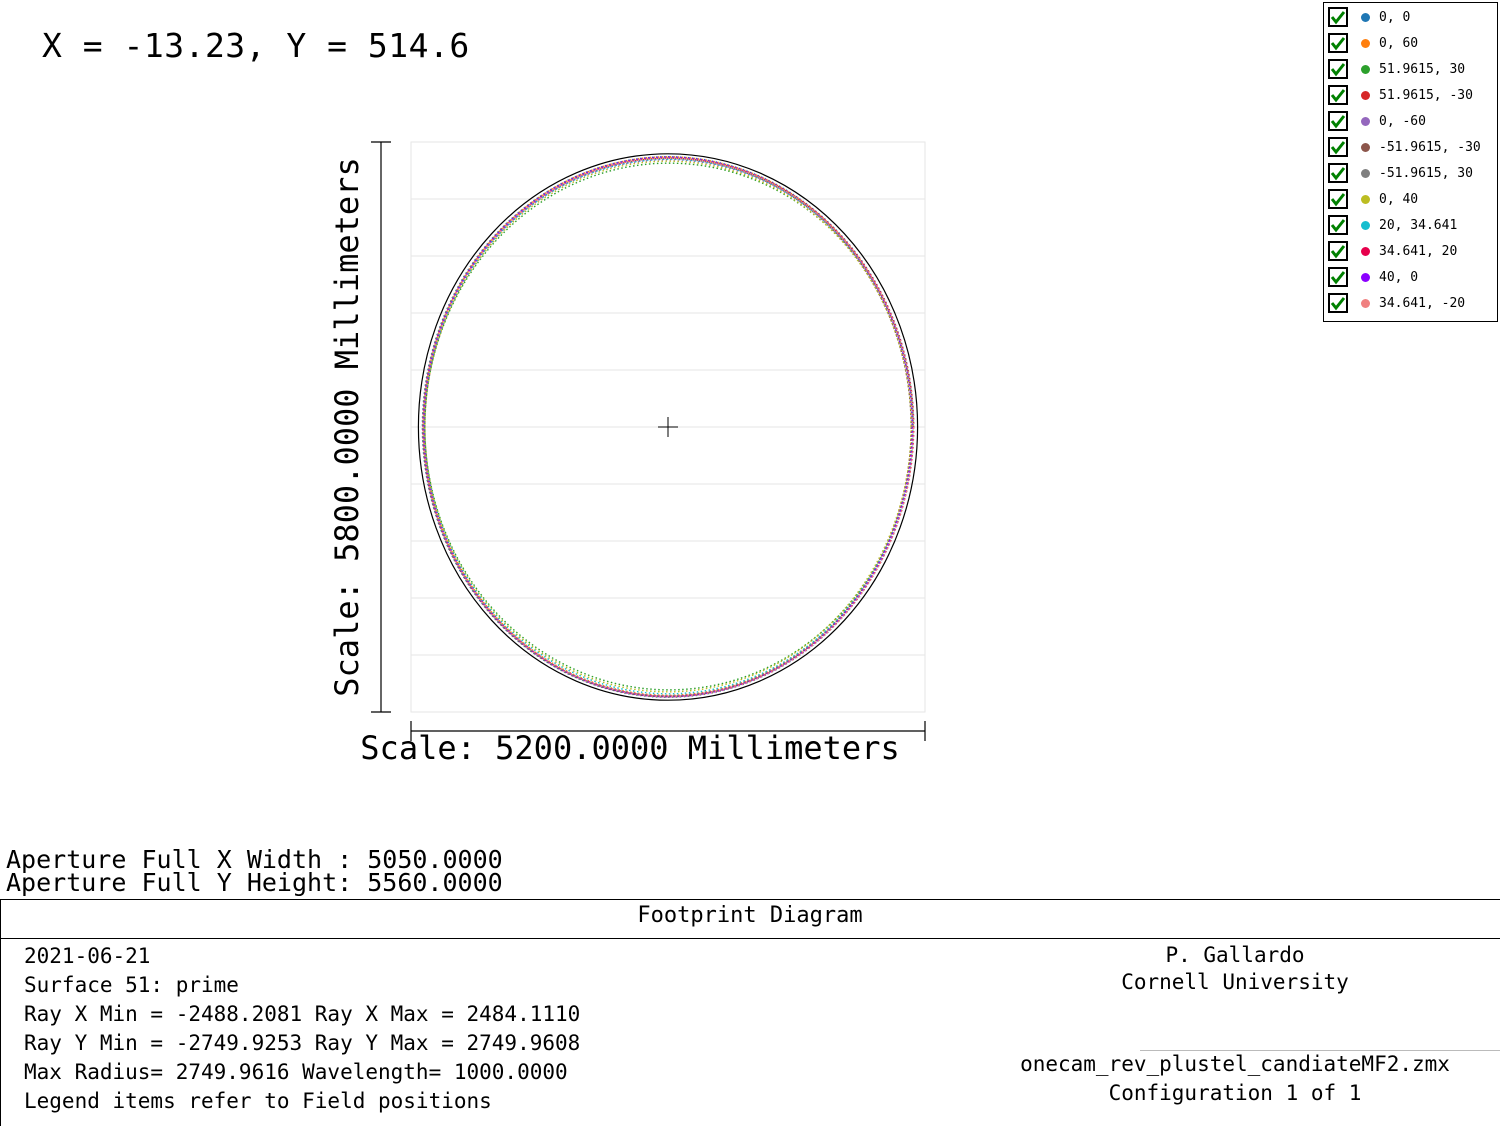 This screenshot has height=1126, width=1500. I want to click on legend-label: 0, 60, so click(1399, 43).